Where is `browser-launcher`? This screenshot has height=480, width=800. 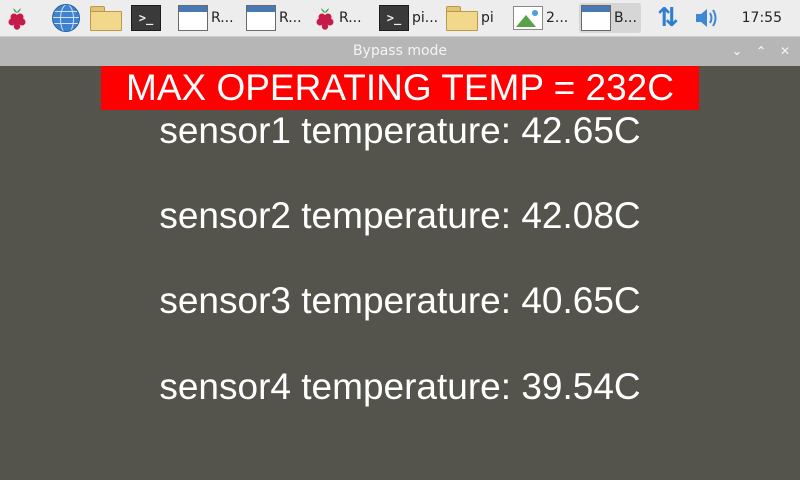
browser-launcher is located at coordinates (68, 18).